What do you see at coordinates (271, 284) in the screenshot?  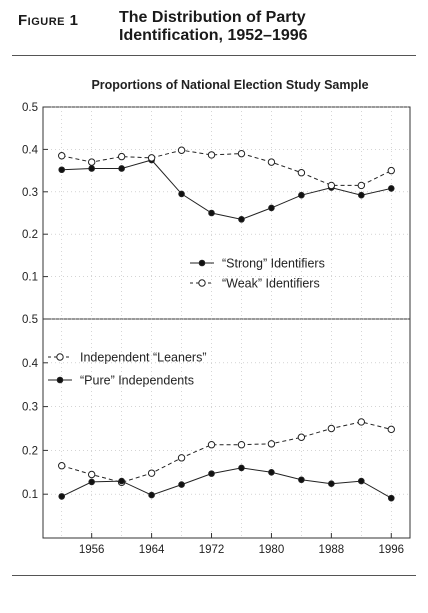 I see `legend-label: “Weak” Identifiers` at bounding box center [271, 284].